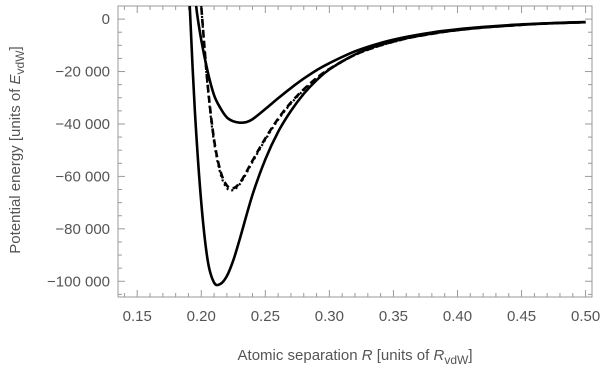 This screenshot has width=607, height=369. I want to click on y-tick-label: −40 000, so click(82, 124).